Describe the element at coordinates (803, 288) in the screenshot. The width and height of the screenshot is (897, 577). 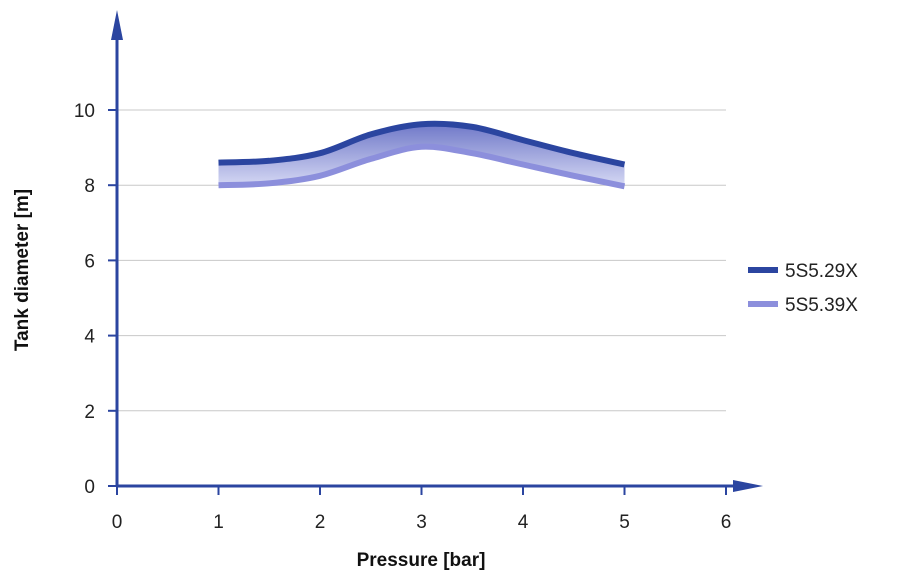
I see `legend: 5S5.29X 5S5.39X` at that location.